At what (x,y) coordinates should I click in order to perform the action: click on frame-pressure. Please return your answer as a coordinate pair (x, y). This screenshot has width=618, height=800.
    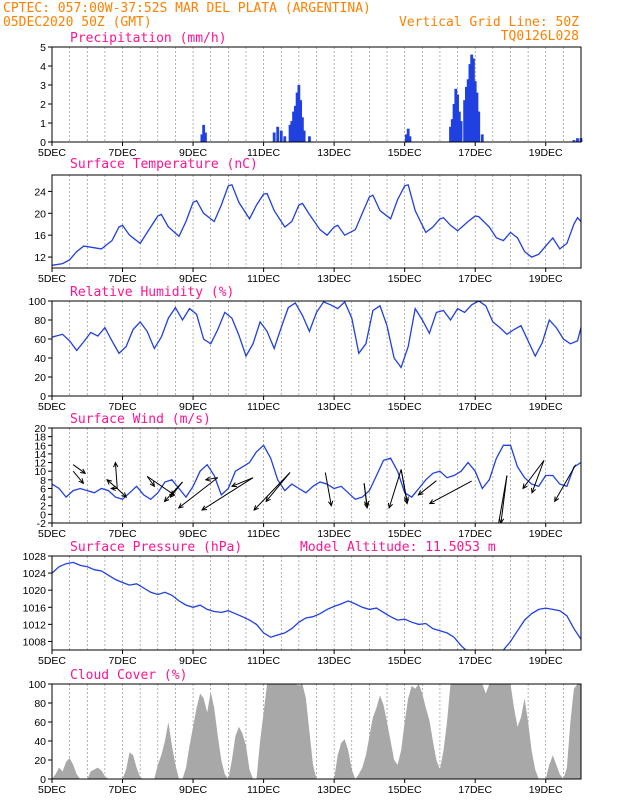
    Looking at the image, I should click on (316, 603).